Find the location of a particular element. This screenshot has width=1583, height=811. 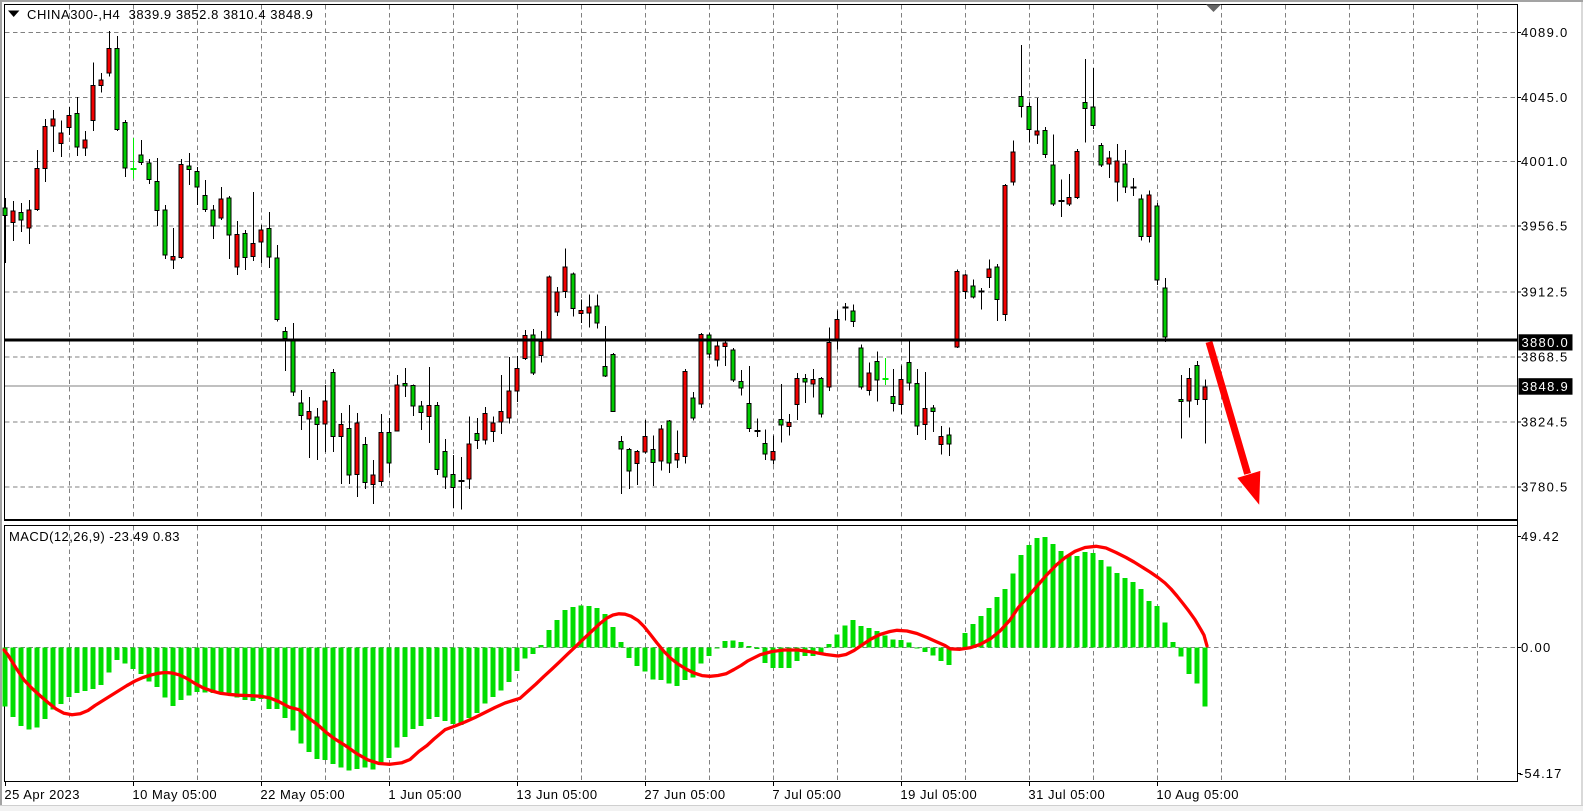

svg-text: 7 Jul 05:00 is located at coordinates (806, 794).